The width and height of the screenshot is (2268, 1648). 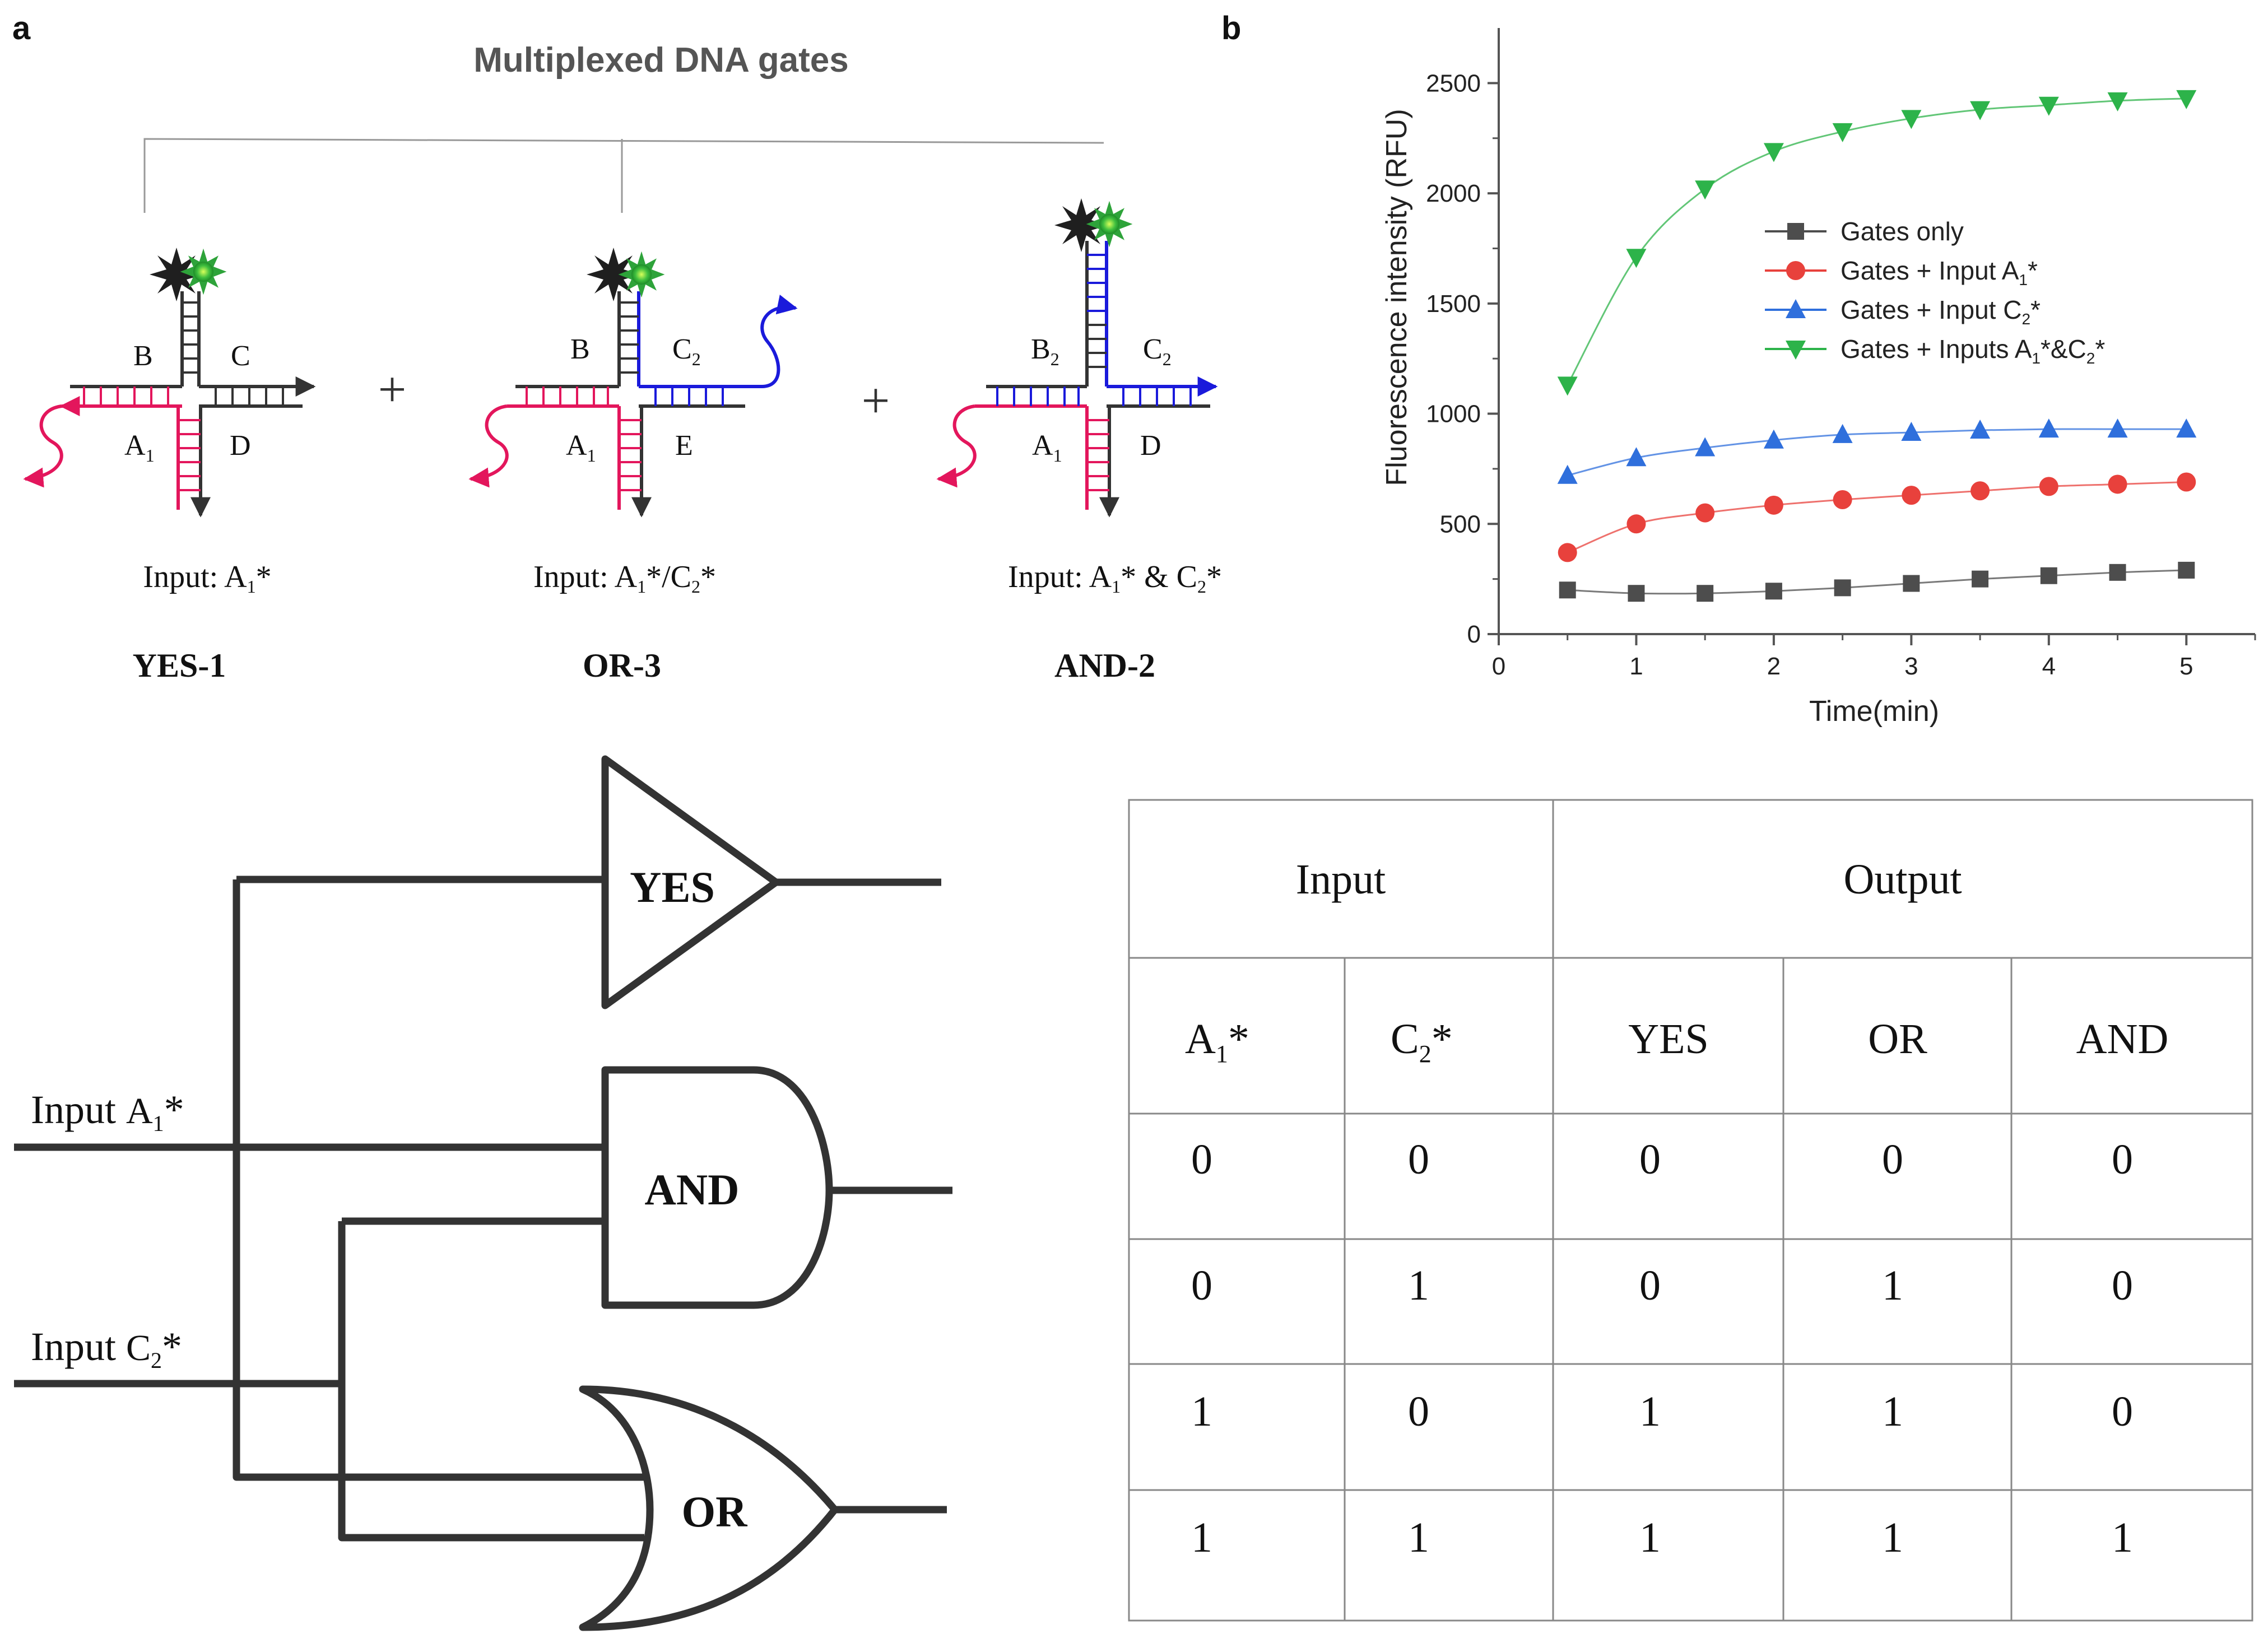 What do you see at coordinates (1453, 414) in the screenshot?
I see `y-tick-label: 1000` at bounding box center [1453, 414].